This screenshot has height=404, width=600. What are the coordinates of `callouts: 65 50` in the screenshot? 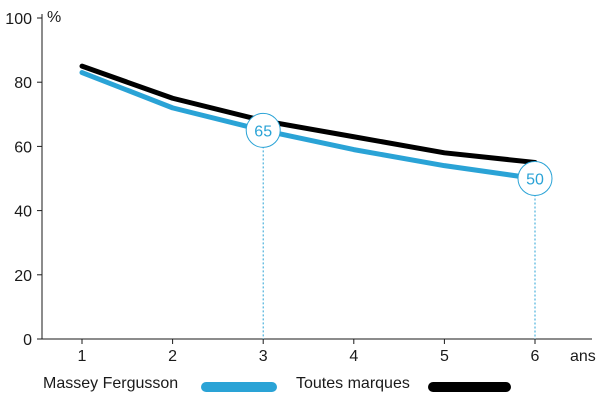 It's located at (399, 154).